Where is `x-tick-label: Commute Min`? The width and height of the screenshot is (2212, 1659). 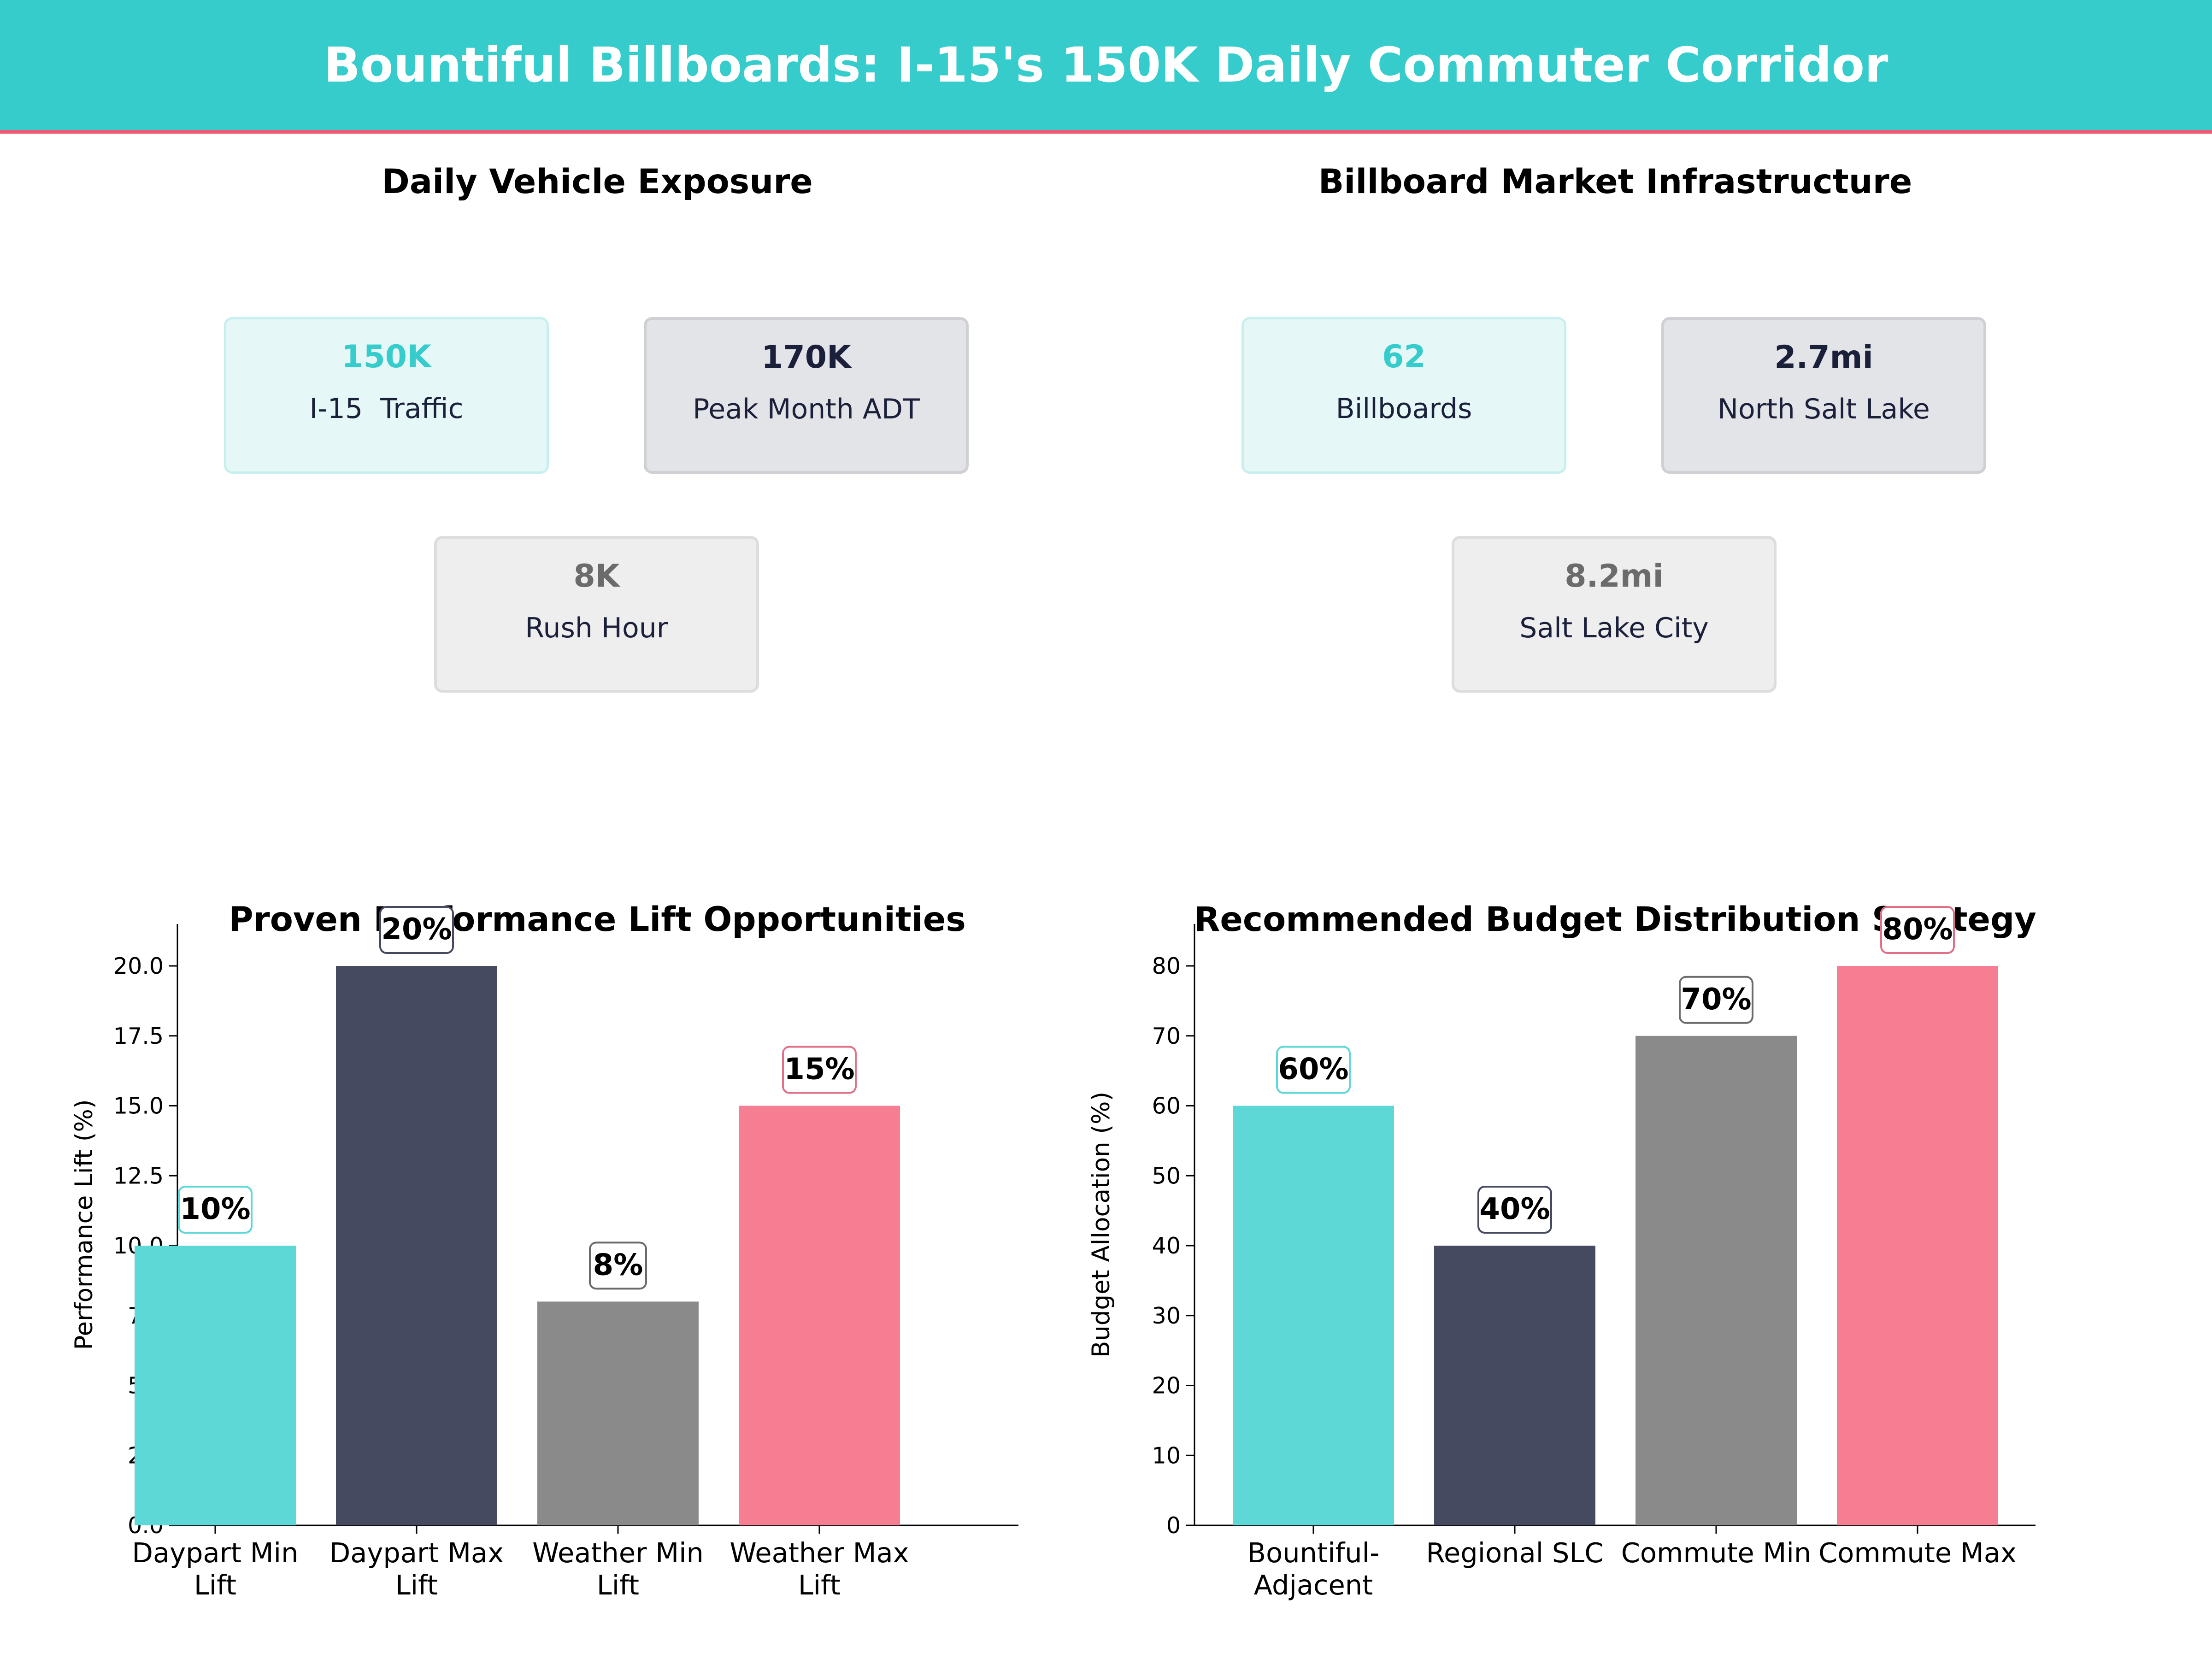
x-tick-label: Commute Min is located at coordinates (1716, 1553).